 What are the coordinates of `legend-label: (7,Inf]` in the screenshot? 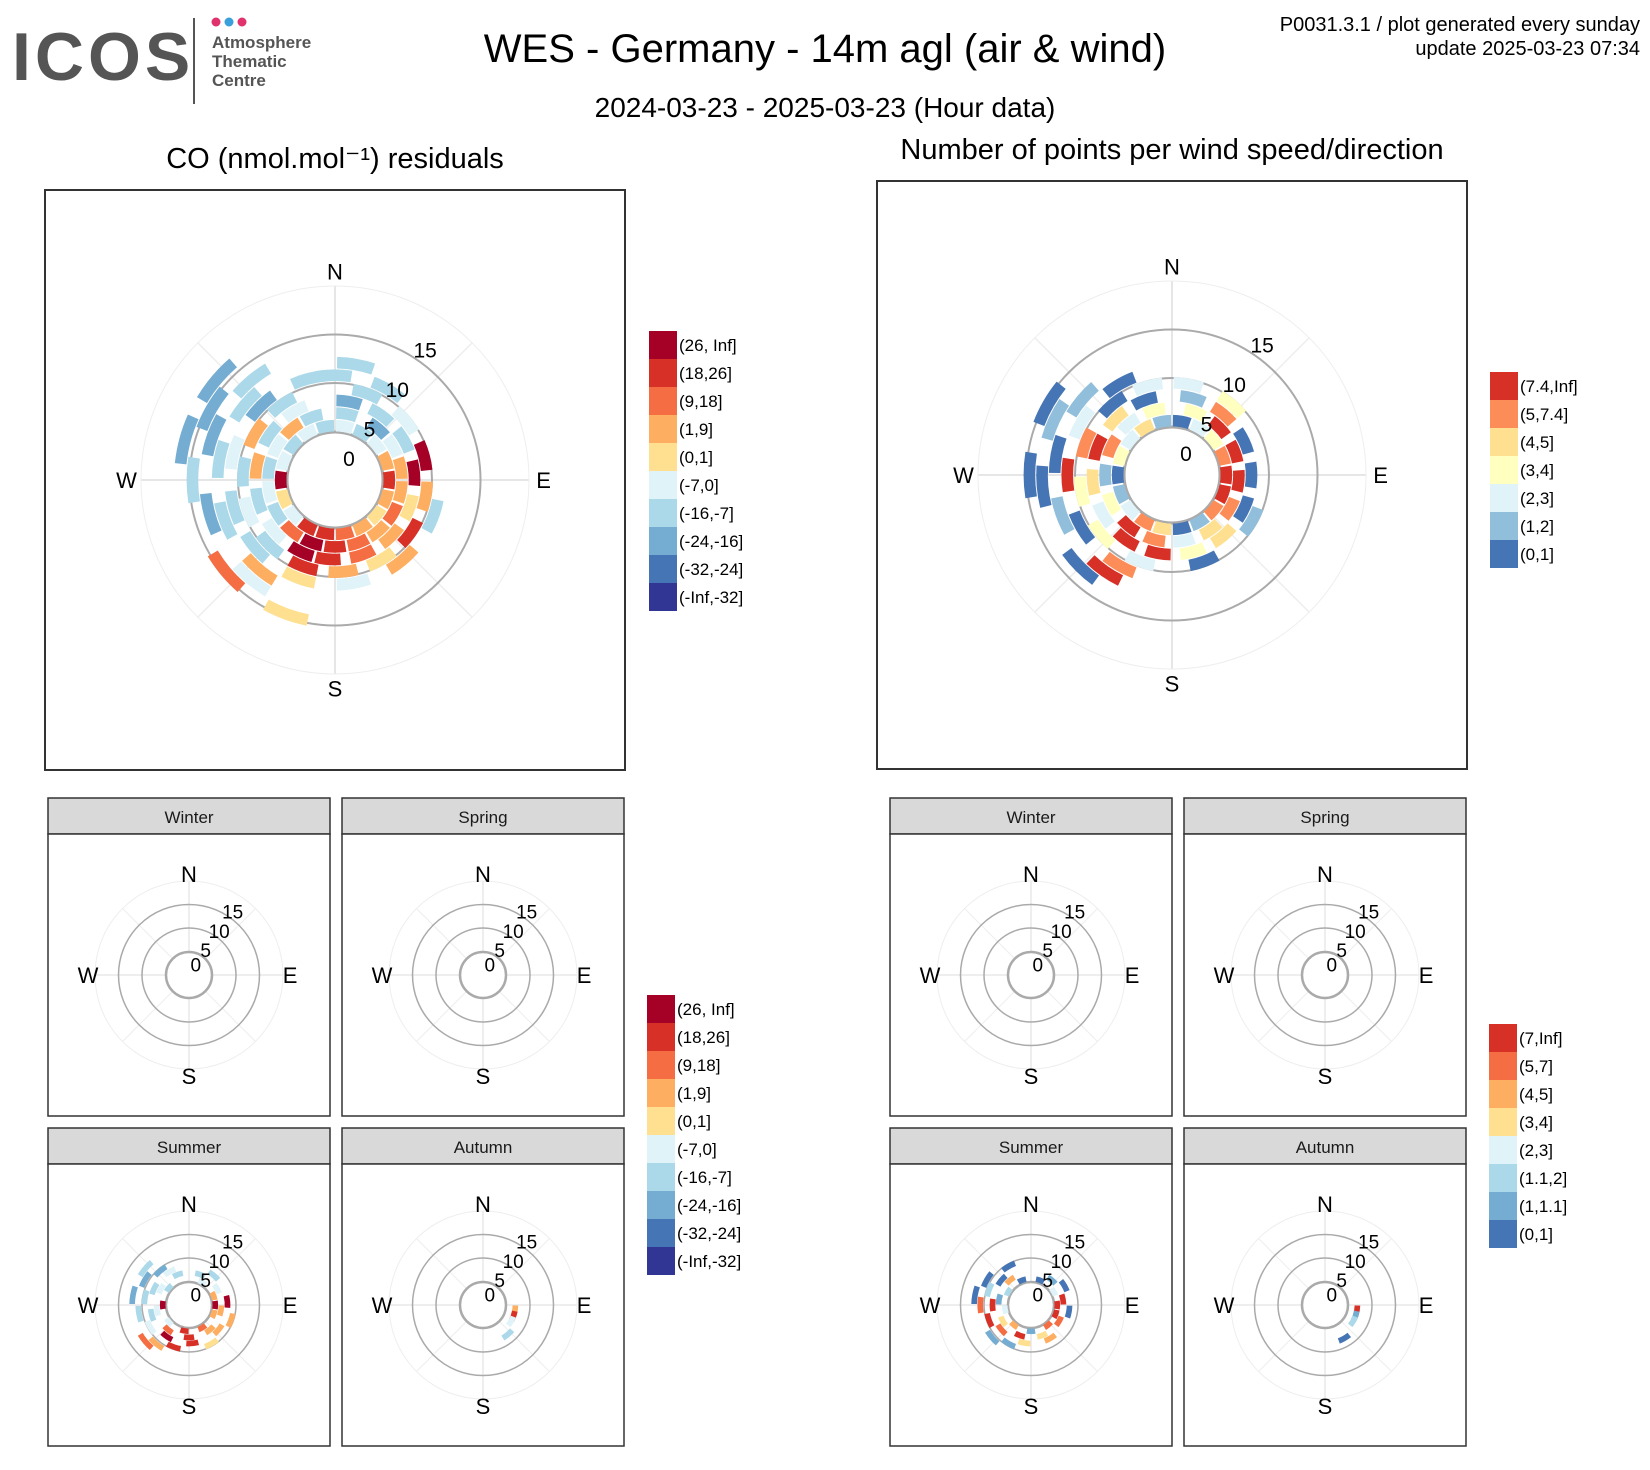 It's located at (1540, 1038).